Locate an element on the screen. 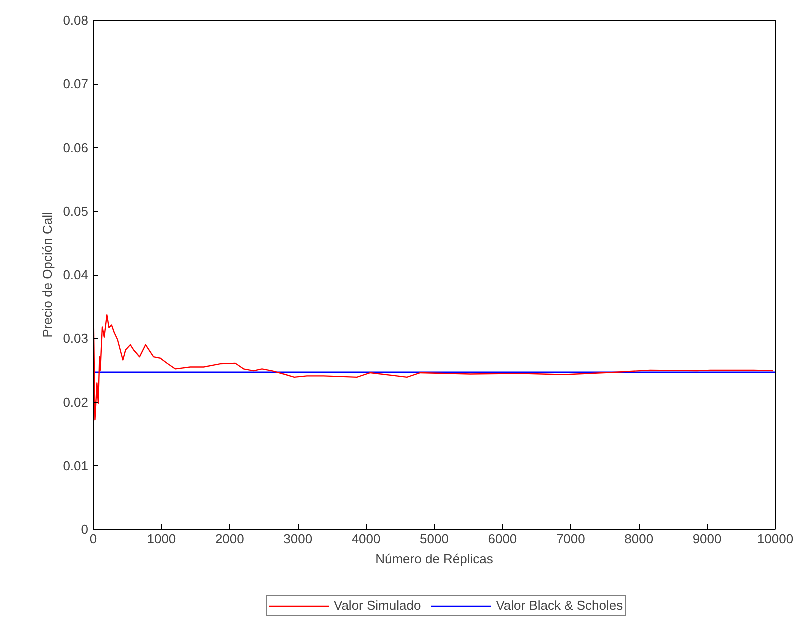 This screenshot has width=805, height=622. x-tick-label: 4000 is located at coordinates (366, 539).